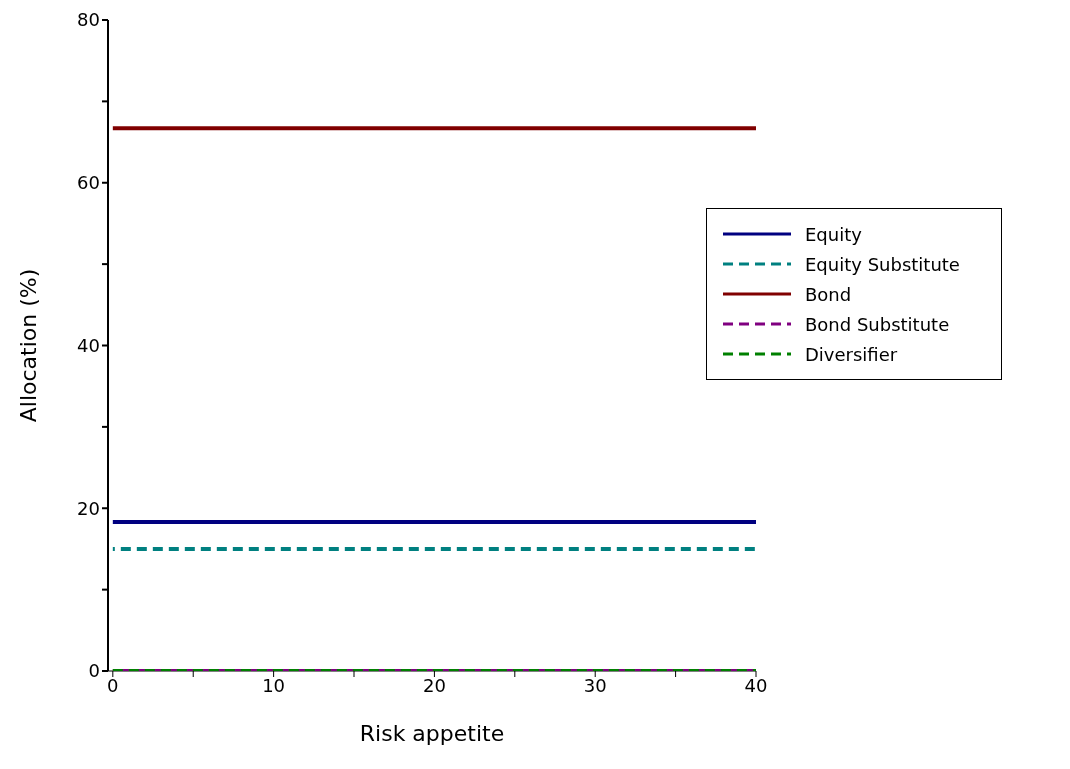 The height and width of the screenshot is (769, 1070). Describe the element at coordinates (113, 685) in the screenshot. I see `x-tick-label: 0` at that location.